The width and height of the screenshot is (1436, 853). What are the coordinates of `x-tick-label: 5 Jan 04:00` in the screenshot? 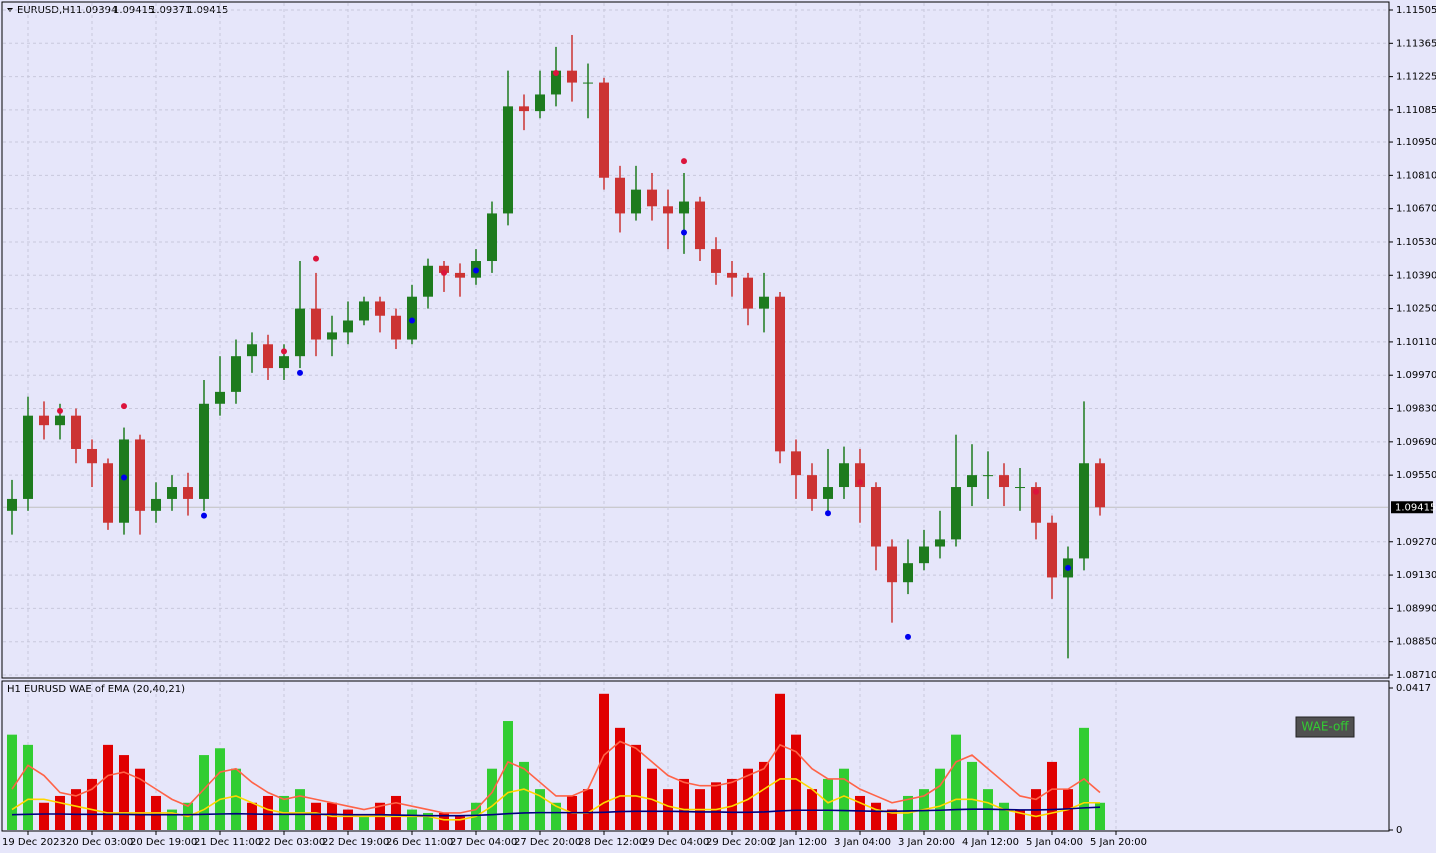 It's located at (1054, 842).